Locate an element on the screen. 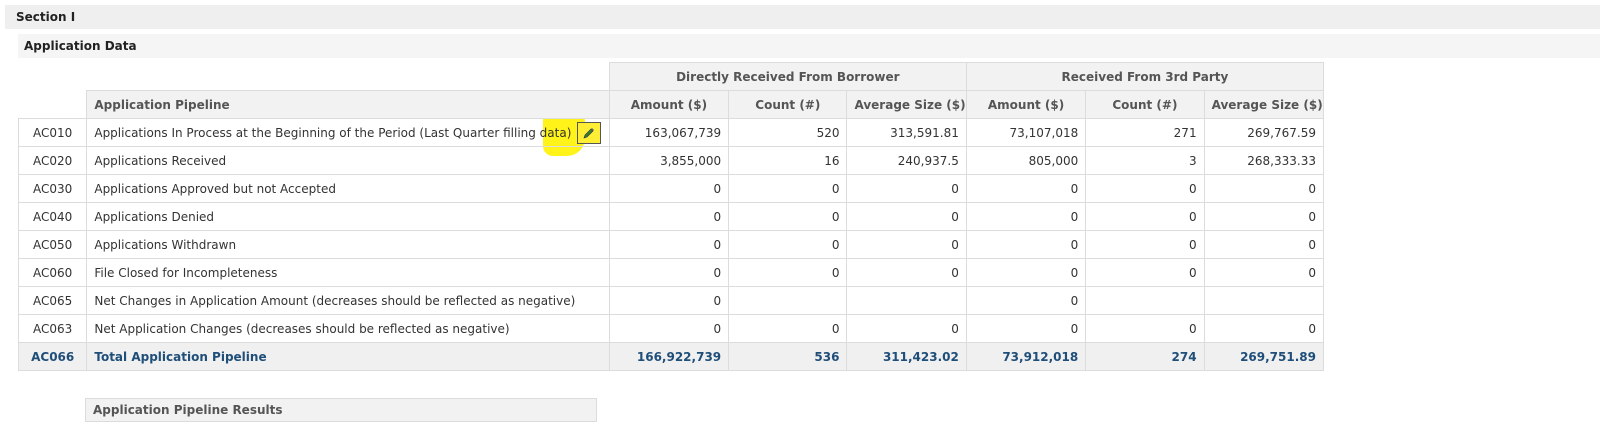  group-header-direct: Directly Received From Borrower is located at coordinates (787, 76).